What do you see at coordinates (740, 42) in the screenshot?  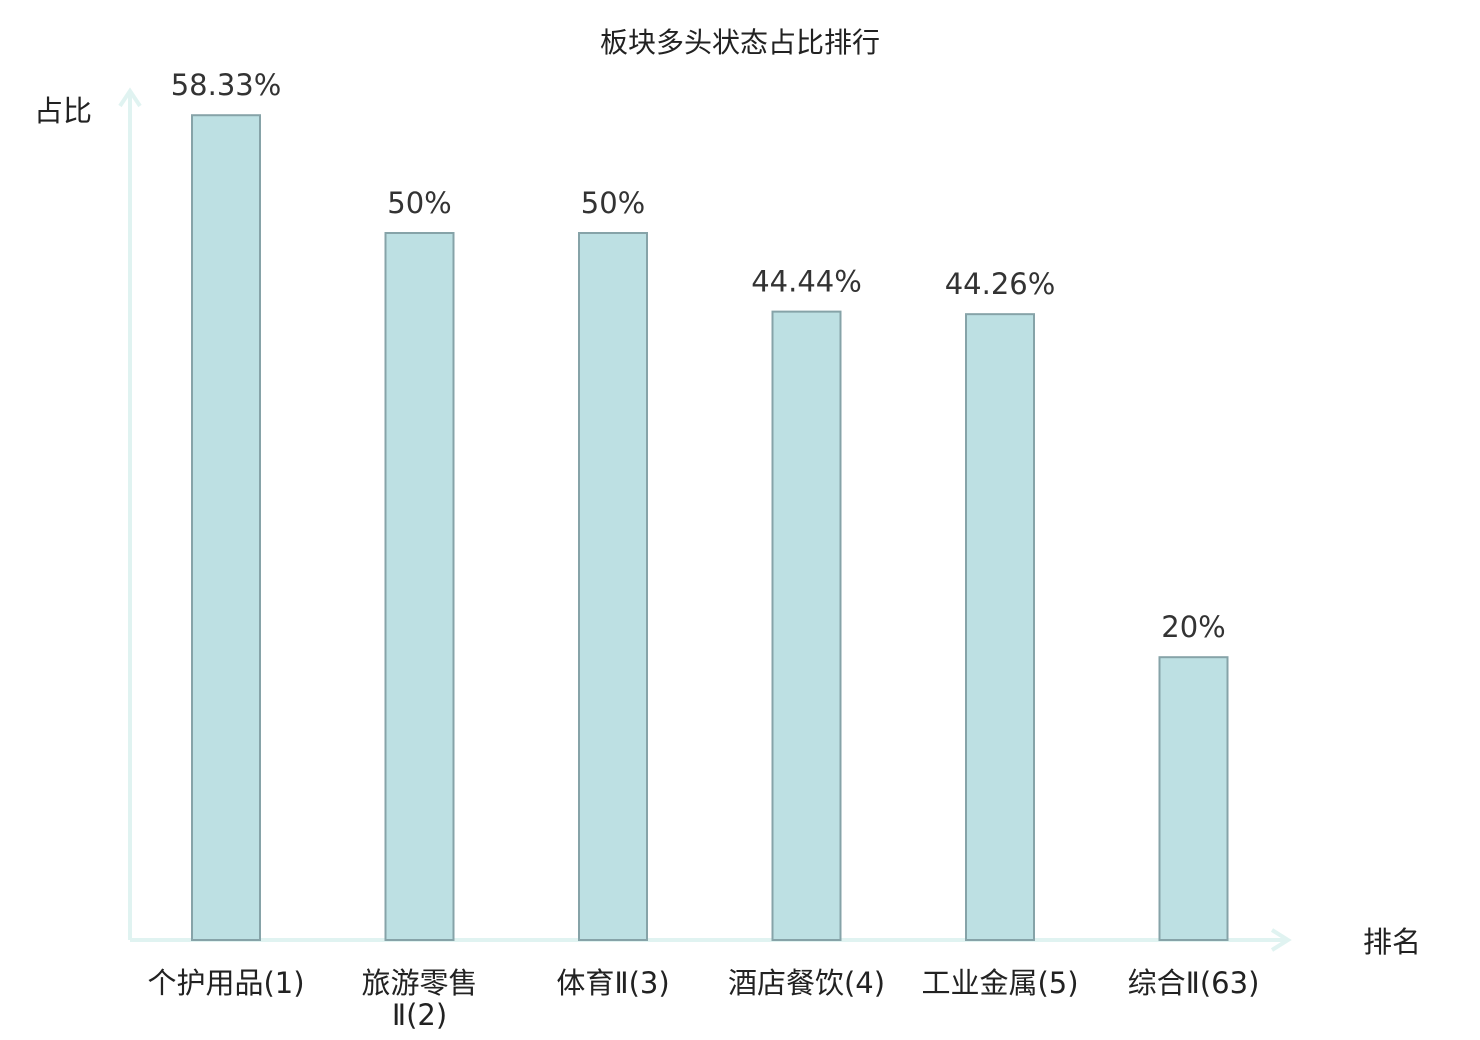 I see `chart-title: 板块多头状态占比排行` at bounding box center [740, 42].